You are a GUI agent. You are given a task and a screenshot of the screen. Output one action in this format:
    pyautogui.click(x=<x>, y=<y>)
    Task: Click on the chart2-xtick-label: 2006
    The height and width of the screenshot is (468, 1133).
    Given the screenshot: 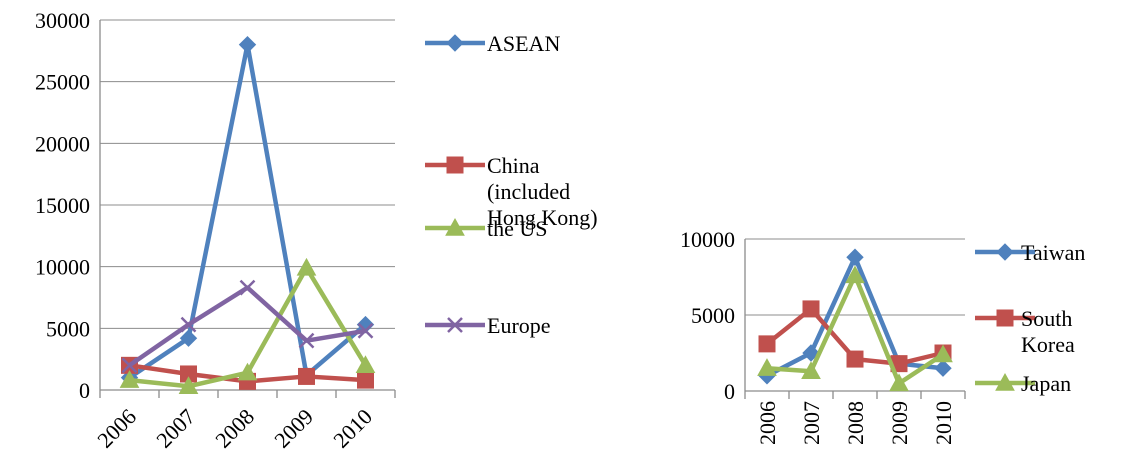 What is the action you would take?
    pyautogui.click(x=767, y=423)
    